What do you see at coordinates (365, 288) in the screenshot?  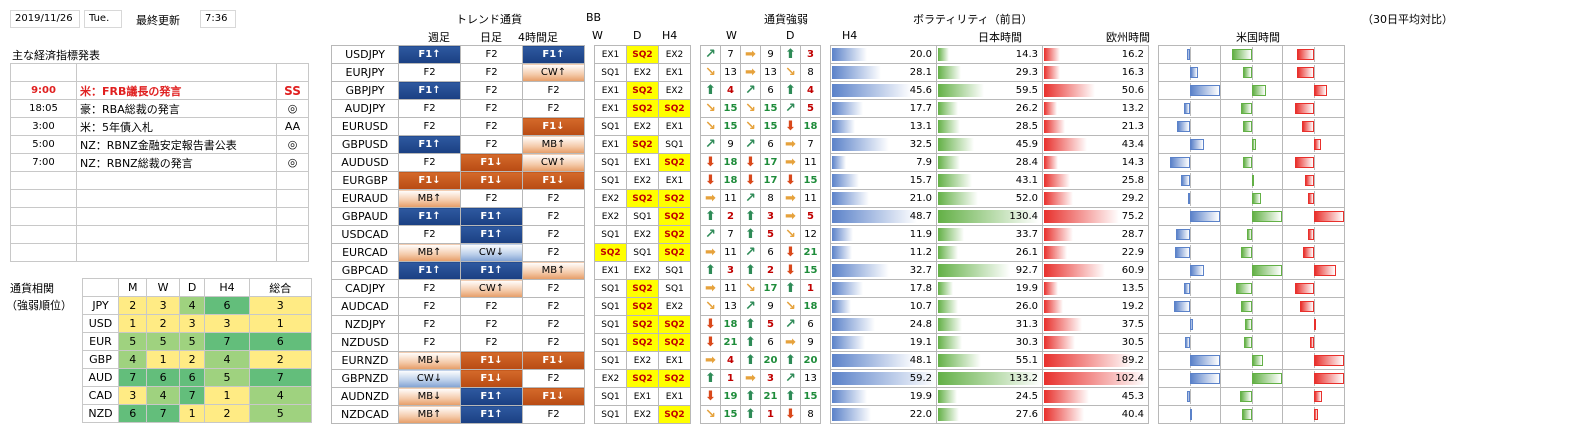 I see `pair-name: CADJPY` at bounding box center [365, 288].